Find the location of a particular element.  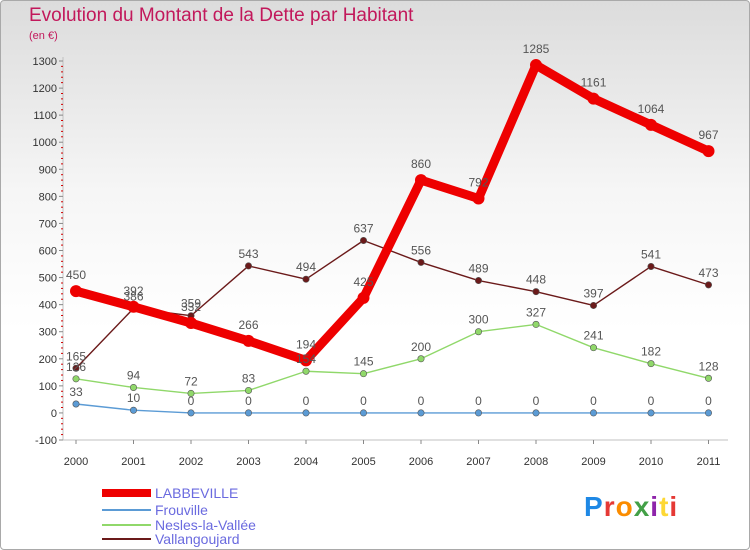

x-tick-label: 2011 is located at coordinates (709, 462).